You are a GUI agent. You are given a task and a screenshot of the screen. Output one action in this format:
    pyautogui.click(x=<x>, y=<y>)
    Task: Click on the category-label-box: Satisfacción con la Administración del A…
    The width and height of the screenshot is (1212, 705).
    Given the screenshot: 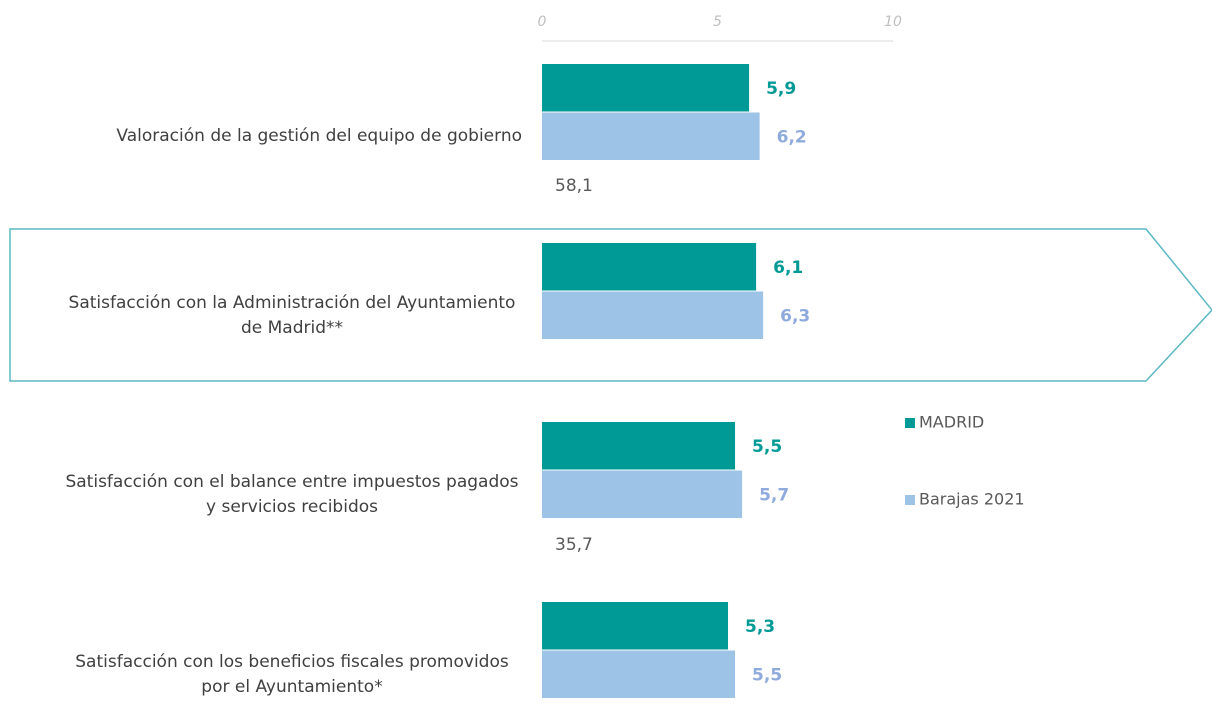 What is the action you would take?
    pyautogui.click(x=282, y=316)
    